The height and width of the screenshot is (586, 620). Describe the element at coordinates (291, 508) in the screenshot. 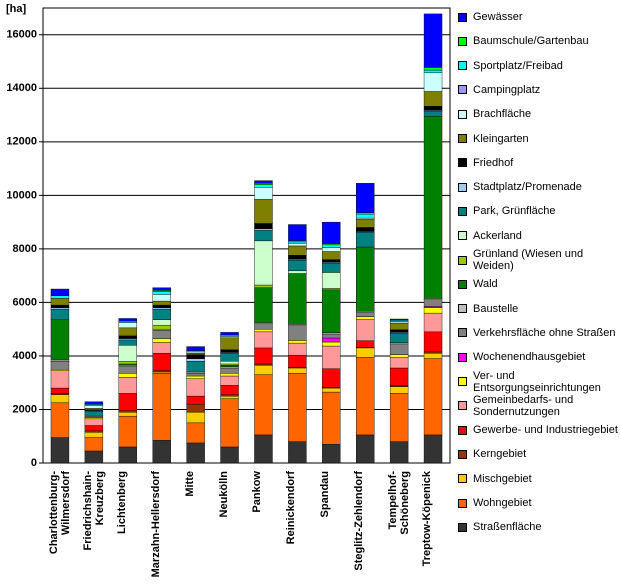

I see `x-tick-label: Reinickendorf` at that location.